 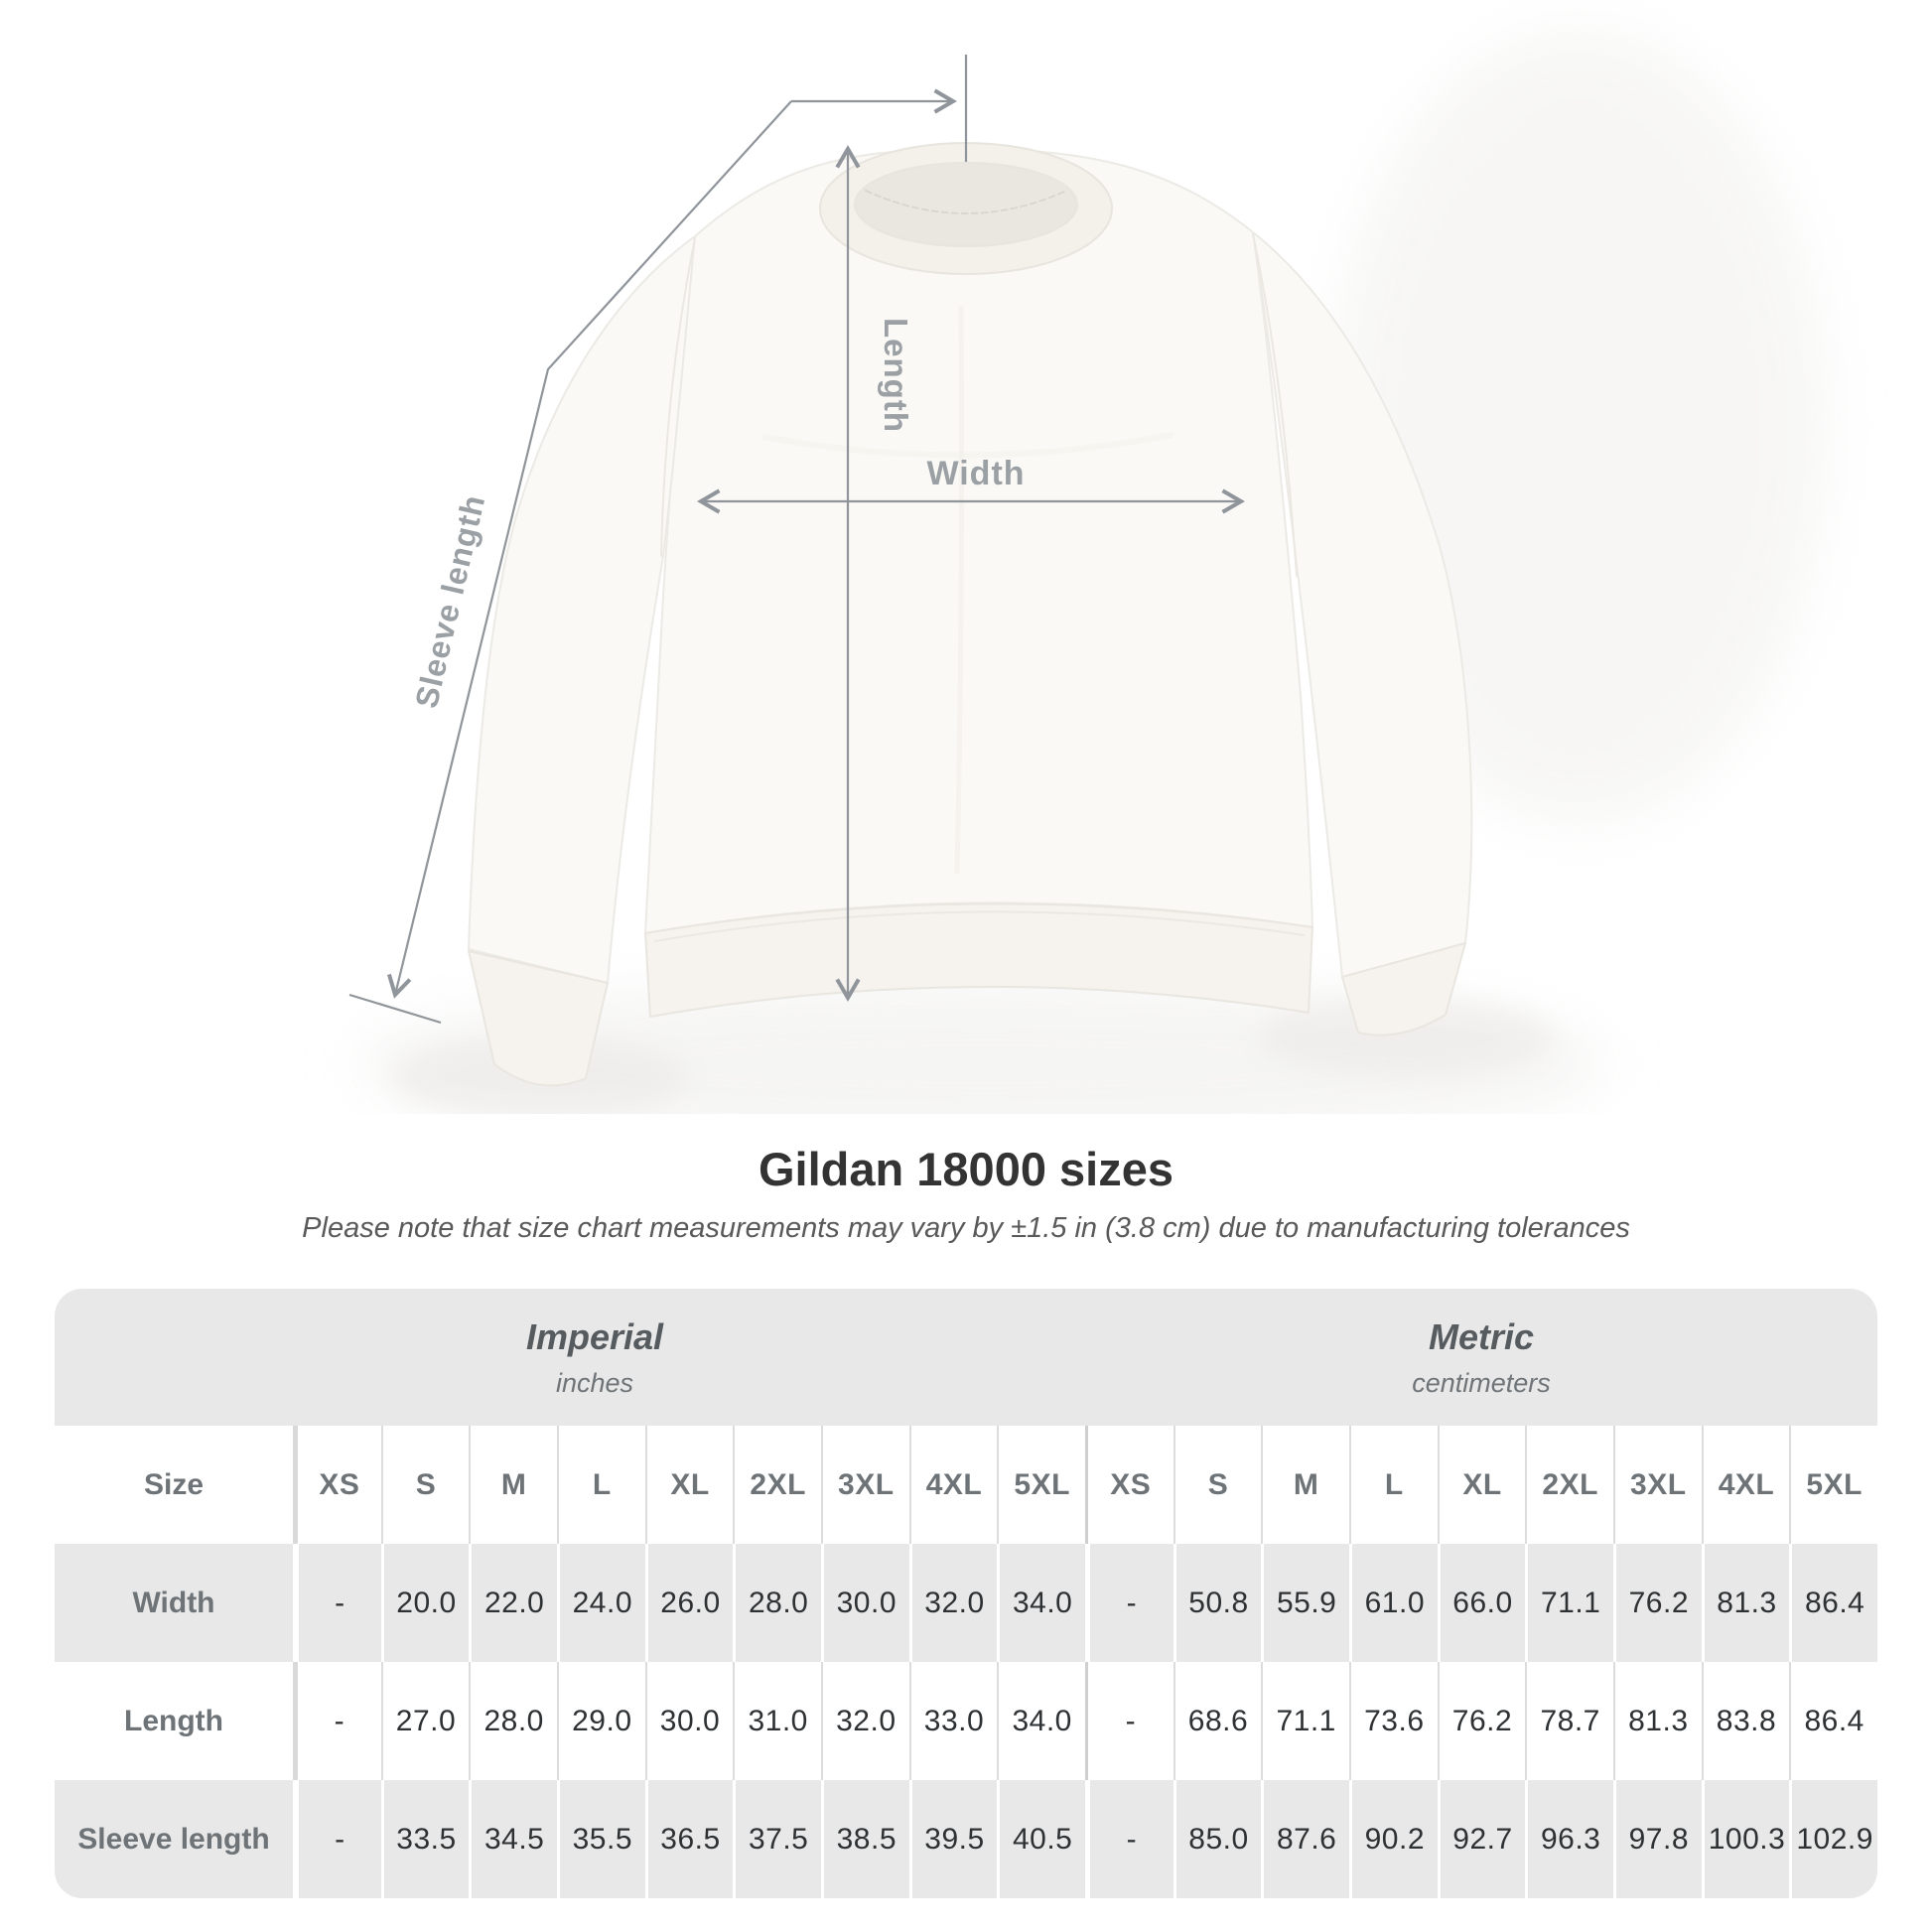 What do you see at coordinates (979, 926) in the screenshot?
I see `hem-seam` at bounding box center [979, 926].